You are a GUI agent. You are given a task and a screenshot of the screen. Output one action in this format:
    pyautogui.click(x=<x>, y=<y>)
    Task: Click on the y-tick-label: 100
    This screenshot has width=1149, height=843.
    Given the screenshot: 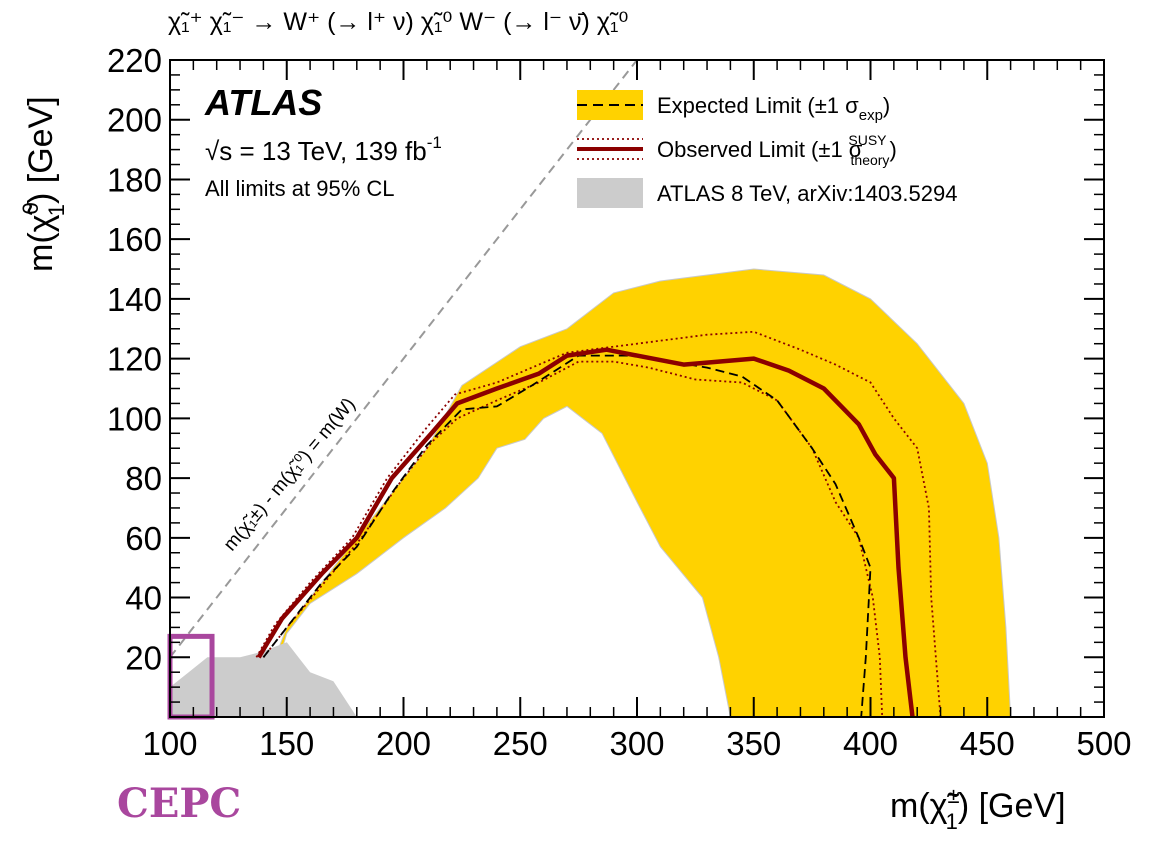 What is the action you would take?
    pyautogui.click(x=134, y=418)
    